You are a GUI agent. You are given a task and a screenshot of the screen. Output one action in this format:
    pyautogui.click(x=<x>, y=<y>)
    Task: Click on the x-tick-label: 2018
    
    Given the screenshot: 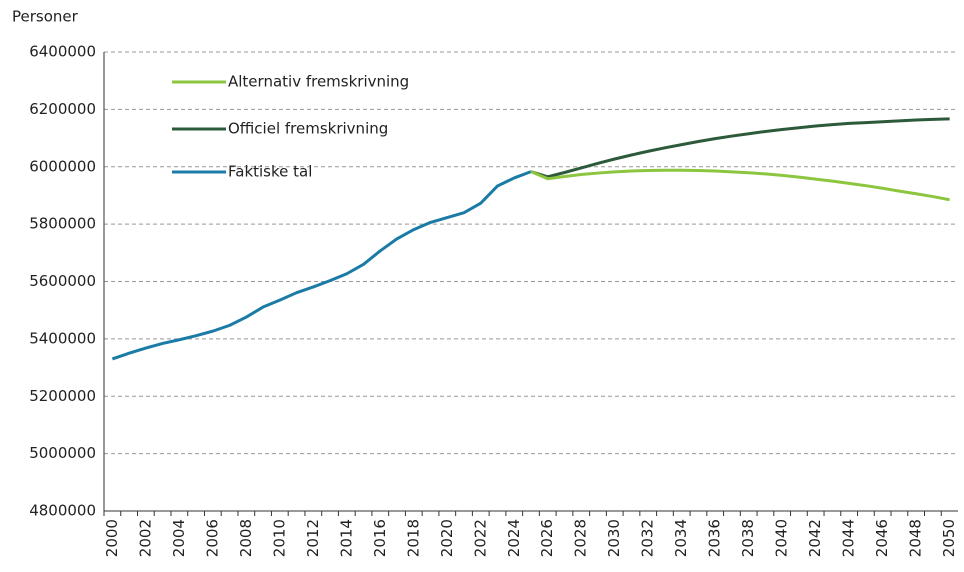 What is the action you would take?
    pyautogui.click(x=413, y=538)
    